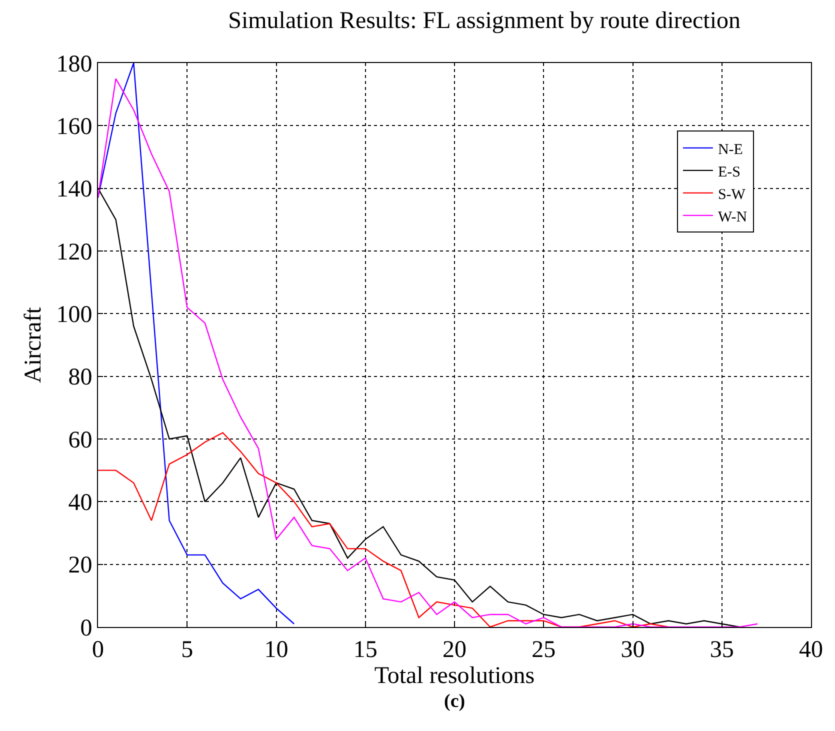 The width and height of the screenshot is (835, 731). Describe the element at coordinates (484, 21) in the screenshot. I see `chart-title: Simulation Results: FL assignment by route direction` at that location.